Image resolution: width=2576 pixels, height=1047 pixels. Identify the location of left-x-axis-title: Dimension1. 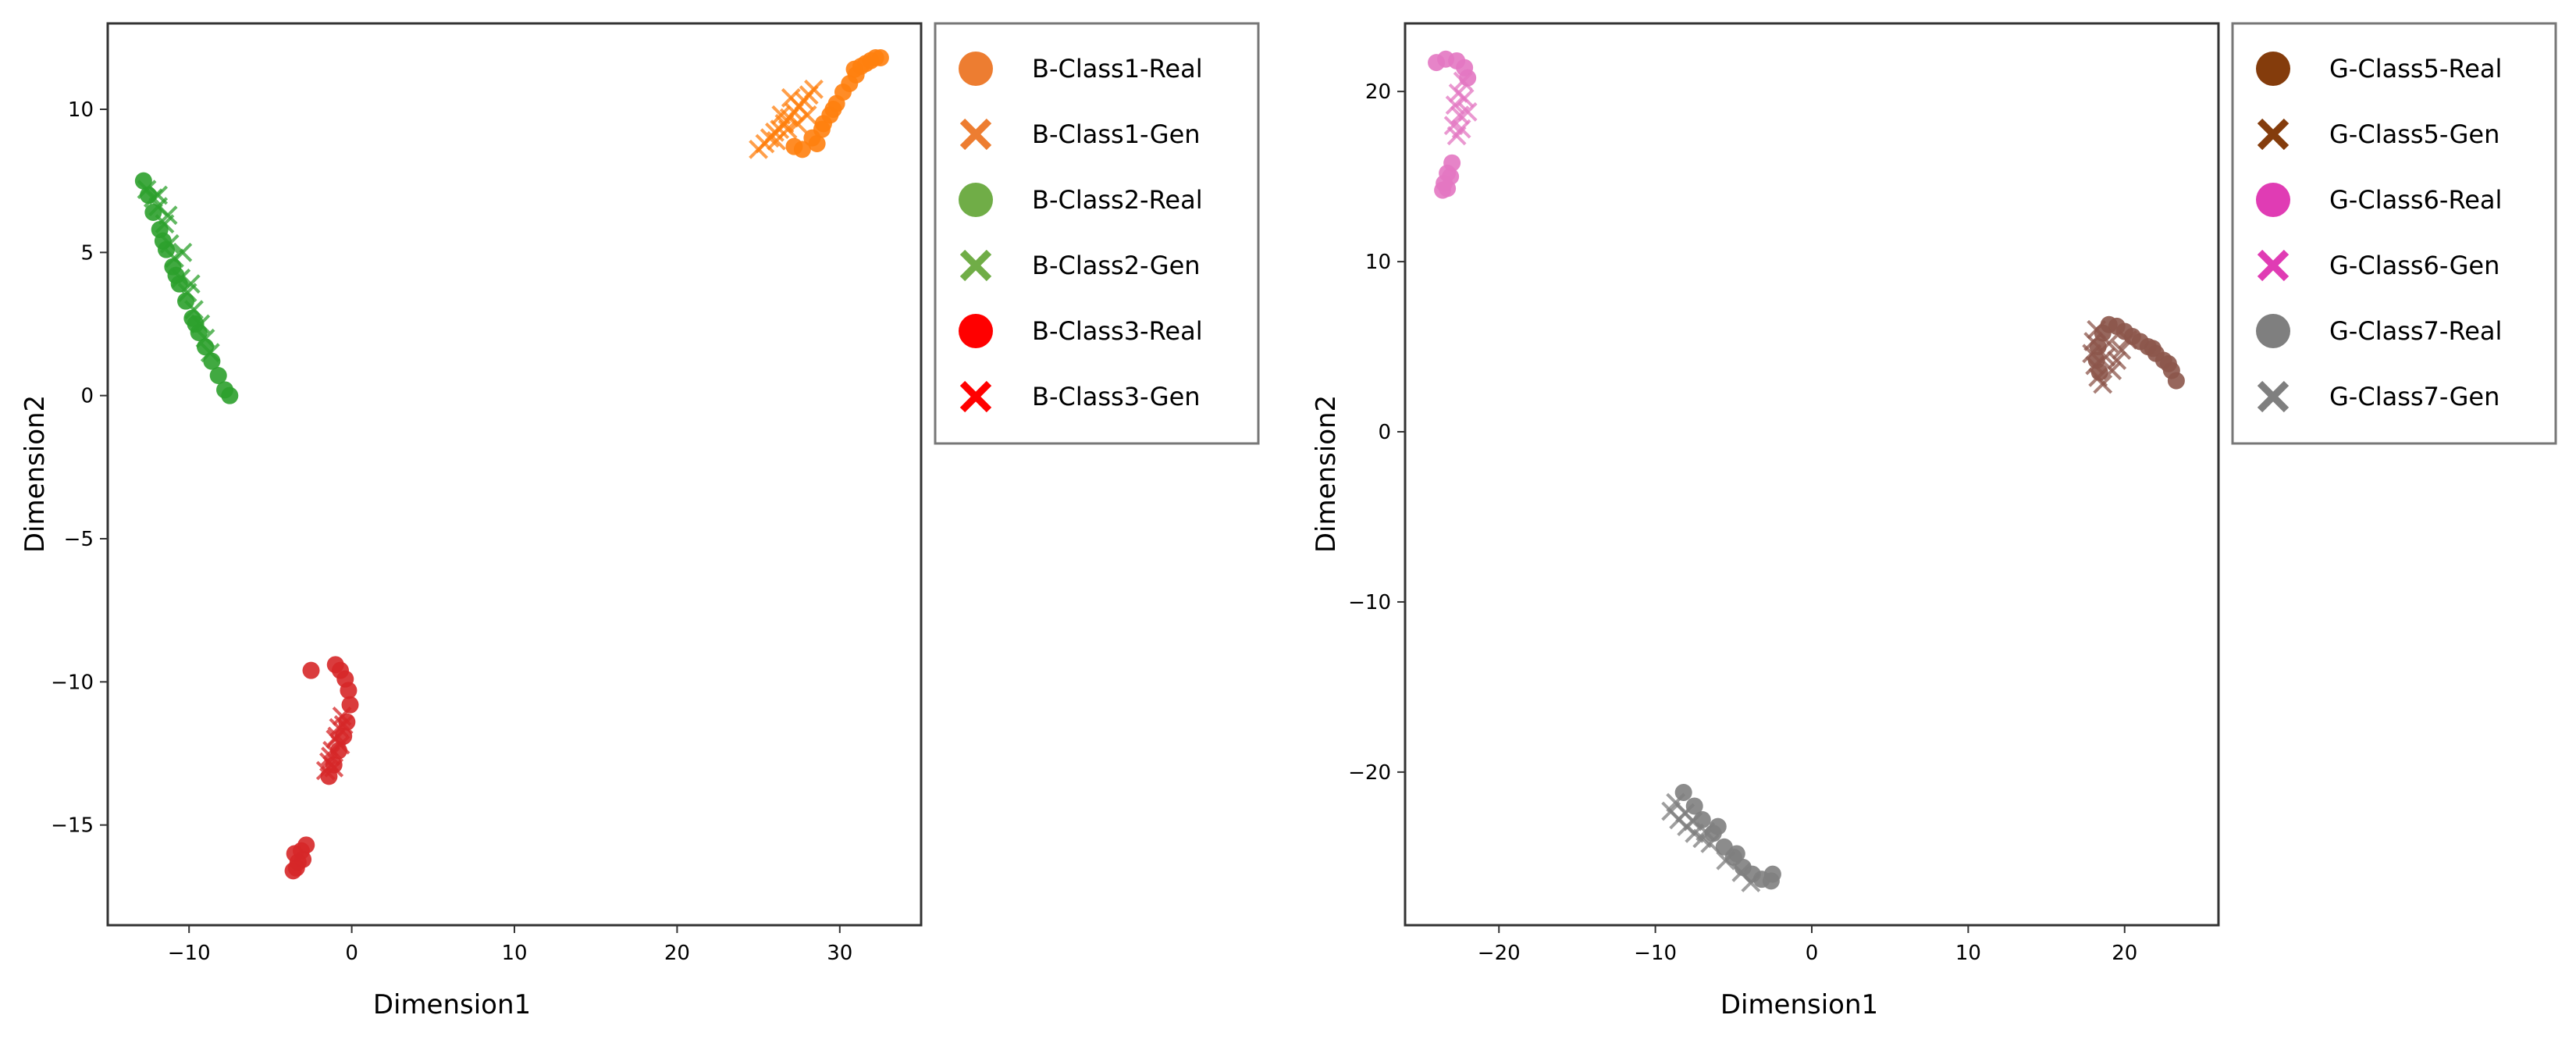
(452, 1004).